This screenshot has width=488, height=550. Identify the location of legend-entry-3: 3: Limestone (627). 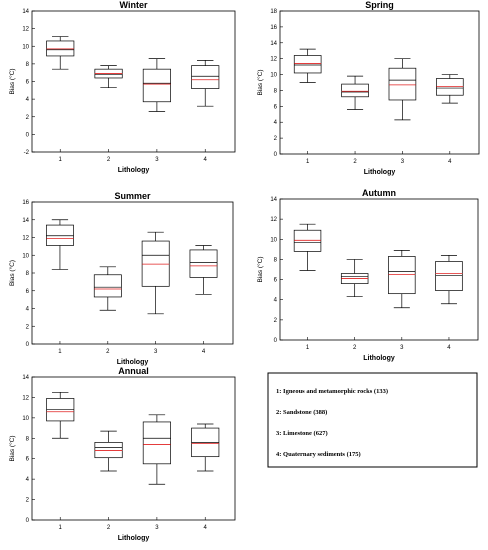
(302, 433).